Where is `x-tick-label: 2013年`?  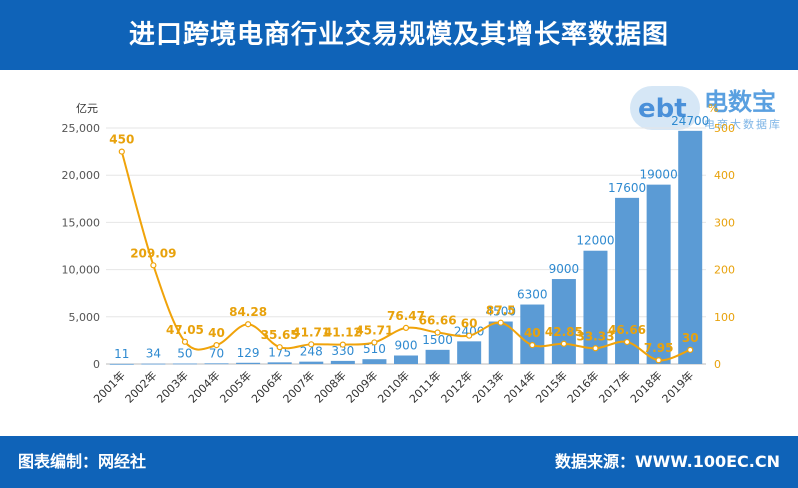 x-tick-label: 2013年 is located at coordinates (487, 386).